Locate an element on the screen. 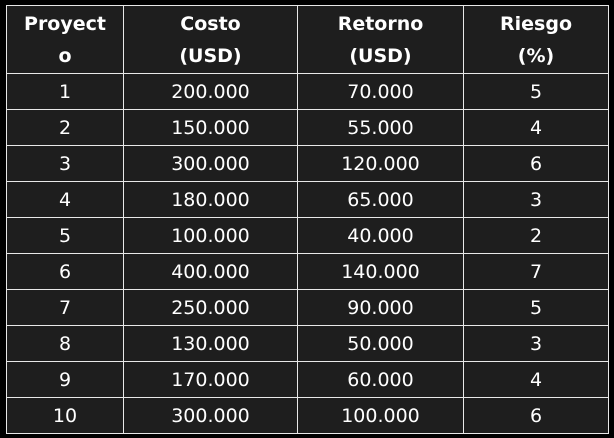 Image resolution: width=614 pixels, height=438 pixels. table-row: 9 170.000 60.000 4 is located at coordinates (307, 379).